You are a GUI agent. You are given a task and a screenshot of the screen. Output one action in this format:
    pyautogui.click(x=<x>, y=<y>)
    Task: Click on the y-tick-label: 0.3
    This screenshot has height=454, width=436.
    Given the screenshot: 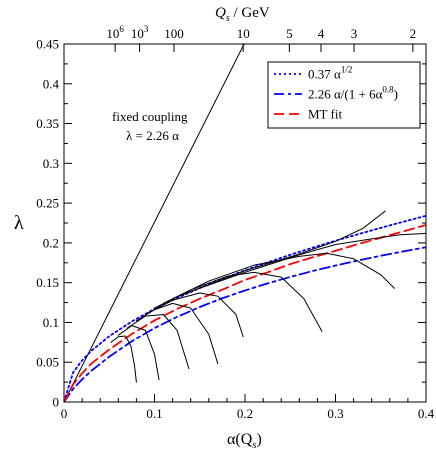 What is the action you would take?
    pyautogui.click(x=51, y=163)
    